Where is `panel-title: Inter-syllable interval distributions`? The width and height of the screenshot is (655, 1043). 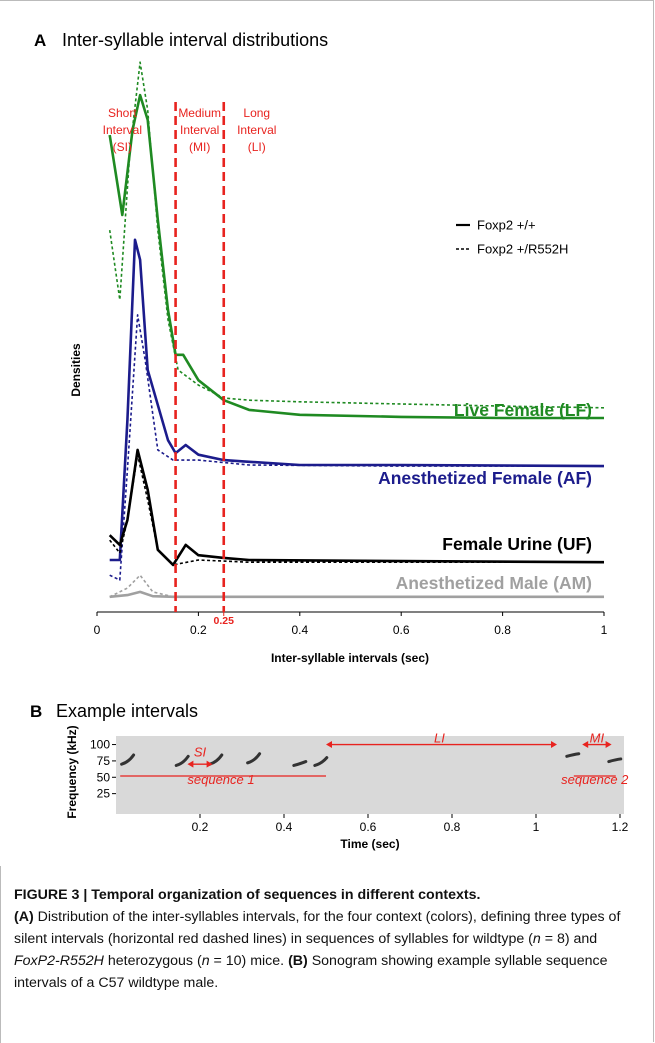 panel-title: Inter-syllable interval distributions is located at coordinates (195, 40).